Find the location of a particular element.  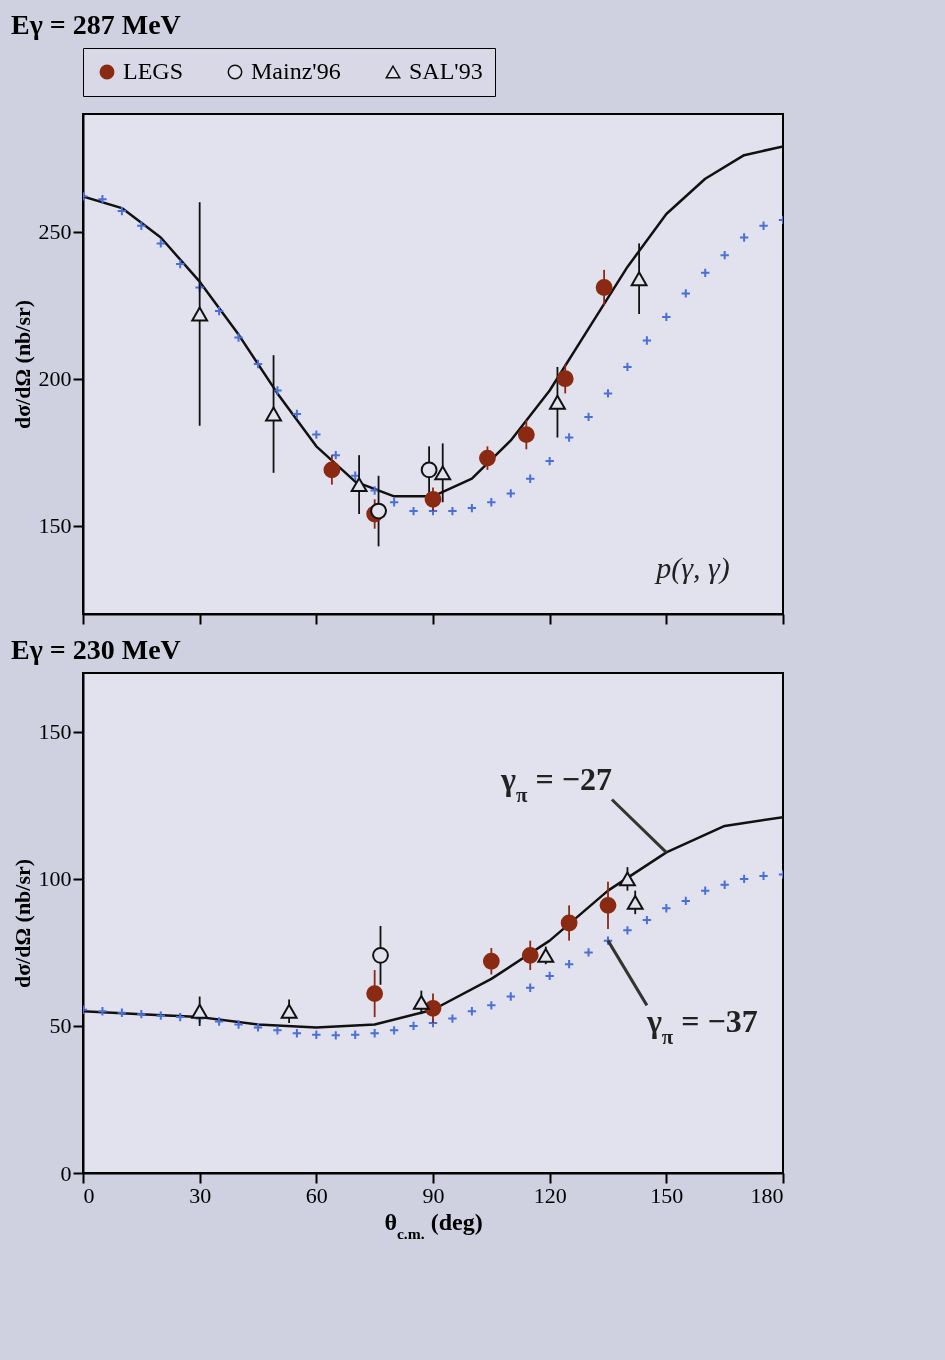

y-tick-label: 50 is located at coordinates (60, 1026).